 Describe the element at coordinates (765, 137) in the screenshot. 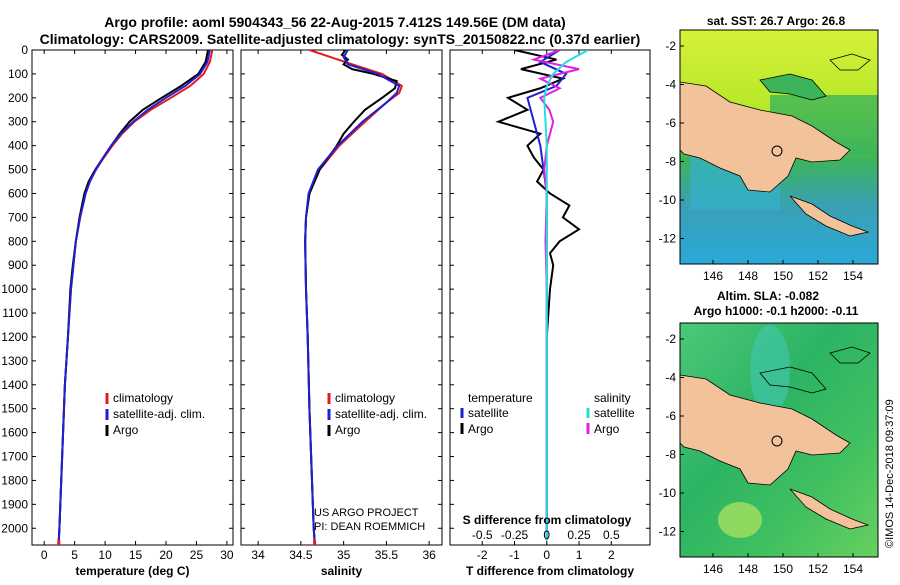

I see `new-guinea-land` at that location.